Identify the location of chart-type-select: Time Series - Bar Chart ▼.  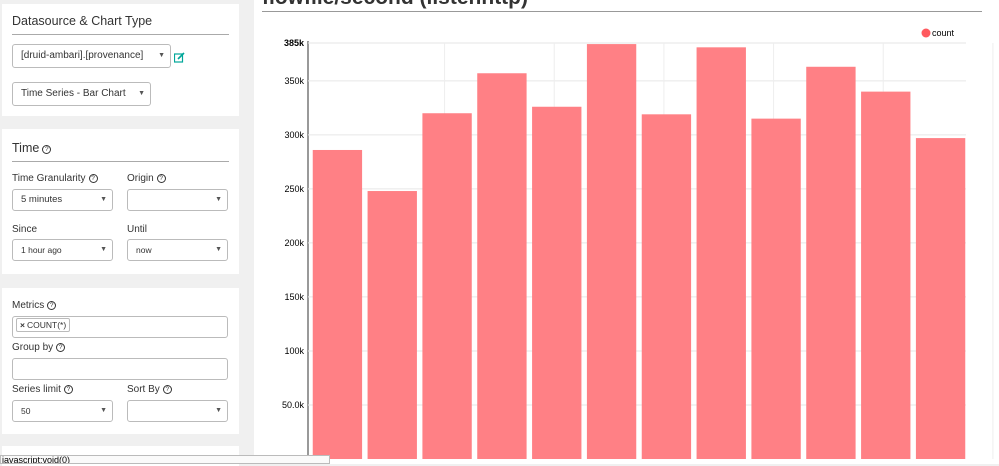
(81, 94).